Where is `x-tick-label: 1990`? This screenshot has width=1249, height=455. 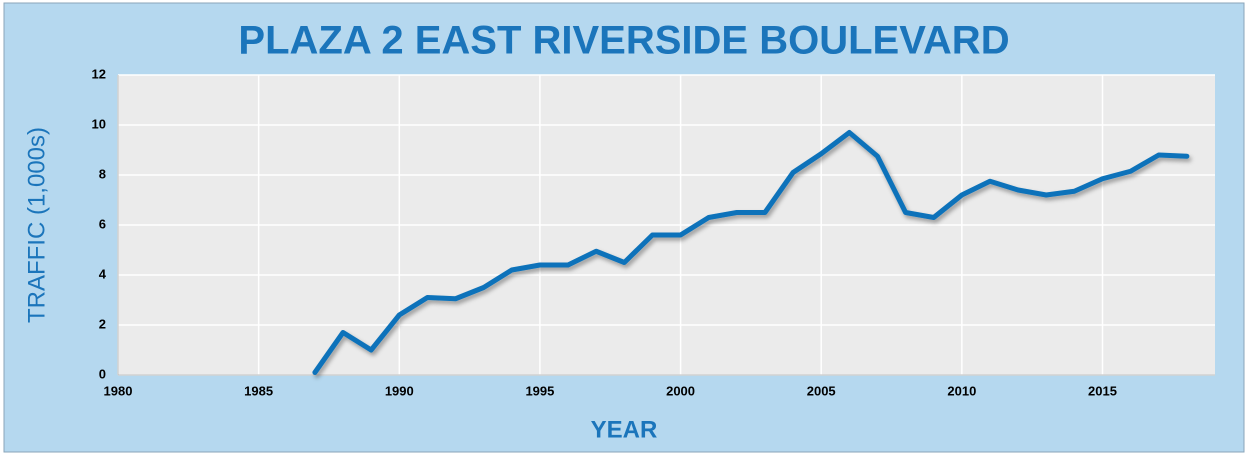
x-tick-label: 1990 is located at coordinates (399, 390).